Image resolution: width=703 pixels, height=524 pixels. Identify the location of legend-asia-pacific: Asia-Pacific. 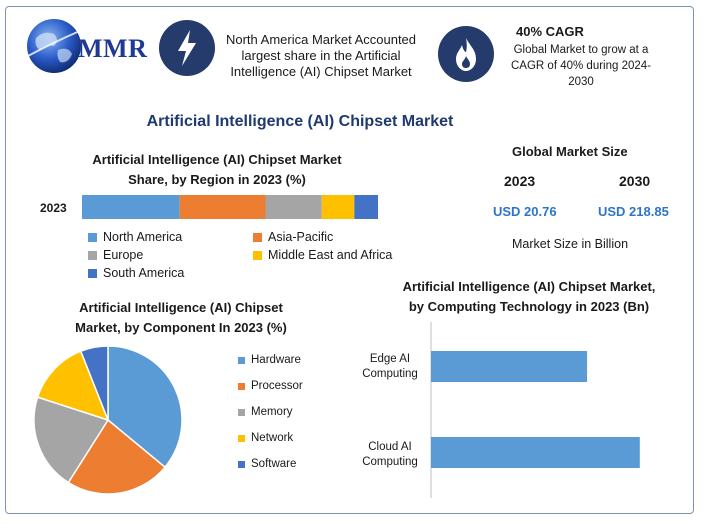
(293, 237).